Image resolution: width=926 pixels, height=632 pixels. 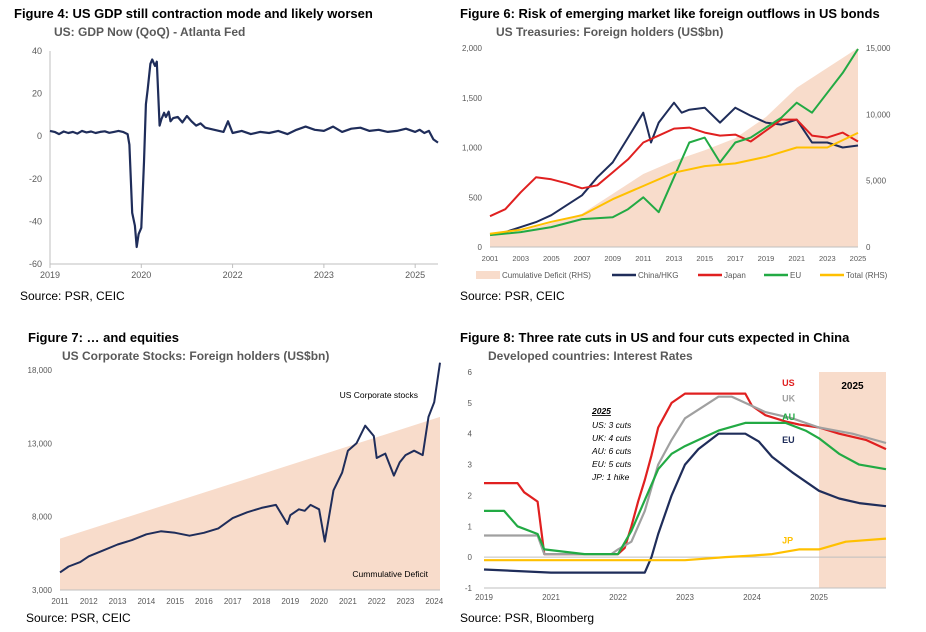 What do you see at coordinates (685, 597) in the screenshot?
I see `fig8-x-tick: 2023` at bounding box center [685, 597].